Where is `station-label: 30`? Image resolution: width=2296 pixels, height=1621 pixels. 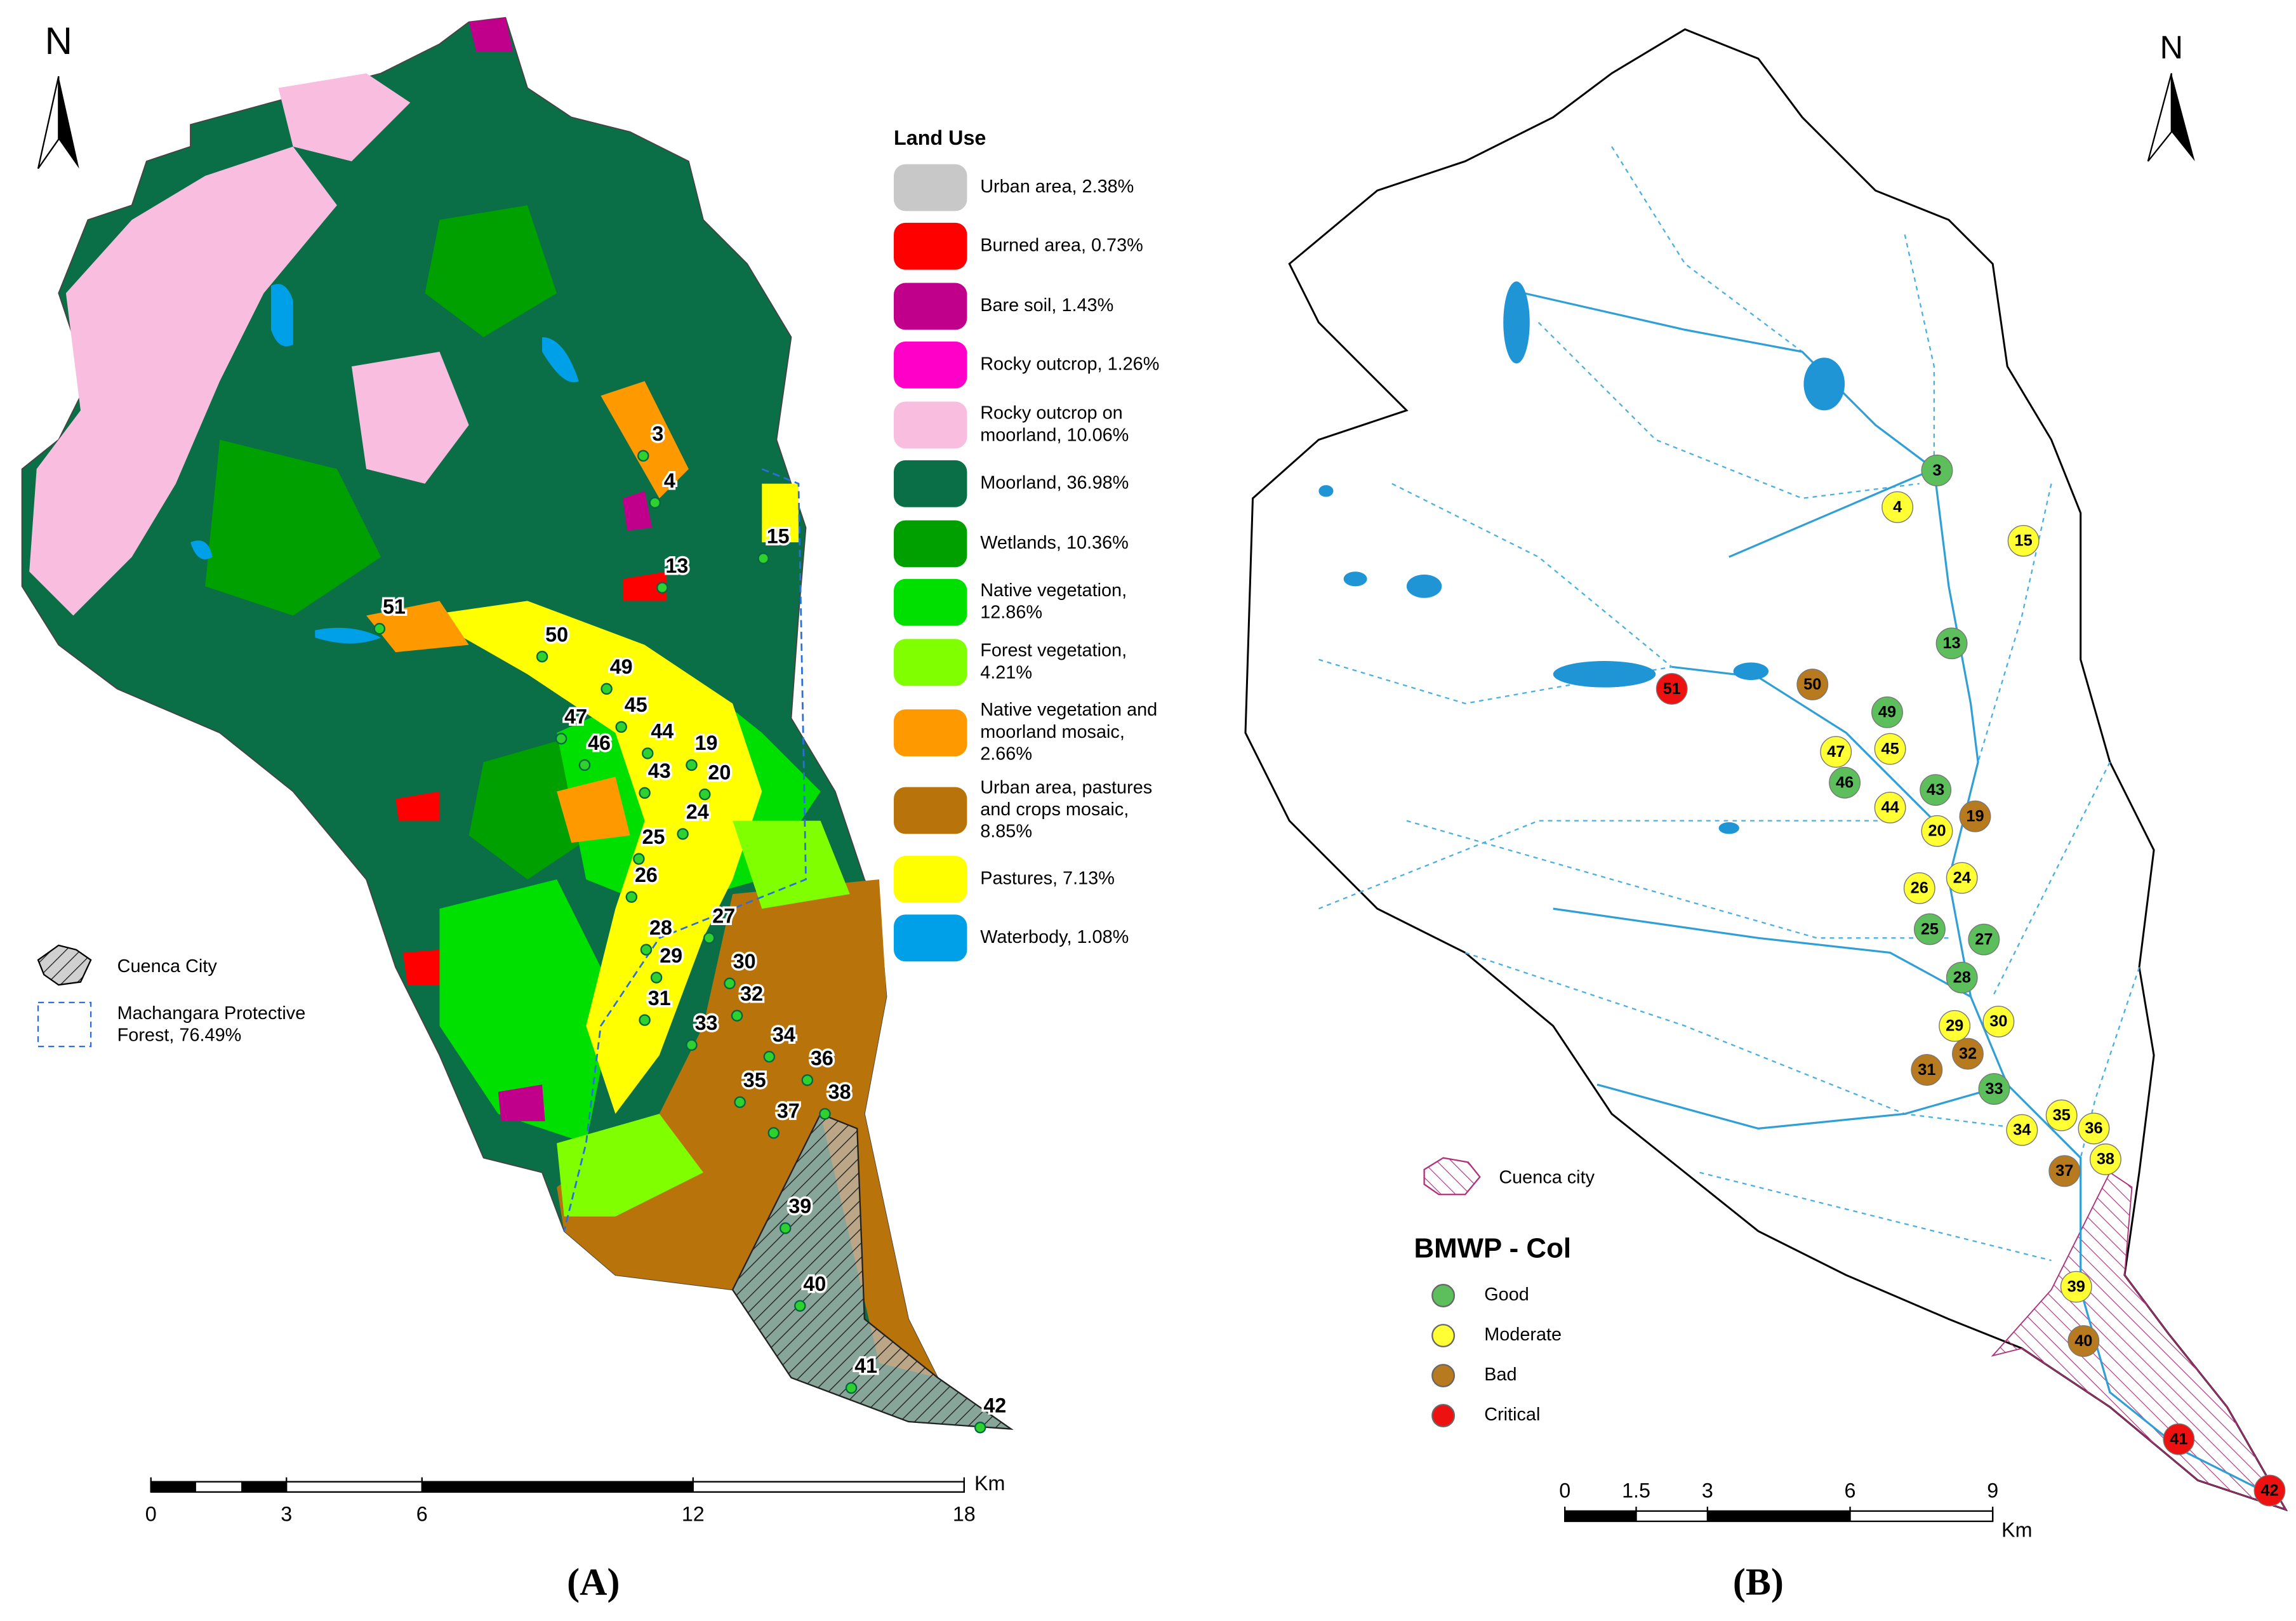 station-label: 30 is located at coordinates (1998, 1022).